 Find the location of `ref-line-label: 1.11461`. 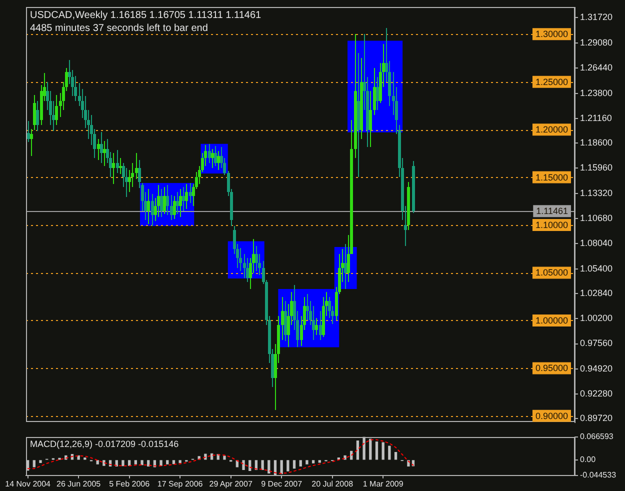

ref-line-label: 1.11461 is located at coordinates (552, 211).